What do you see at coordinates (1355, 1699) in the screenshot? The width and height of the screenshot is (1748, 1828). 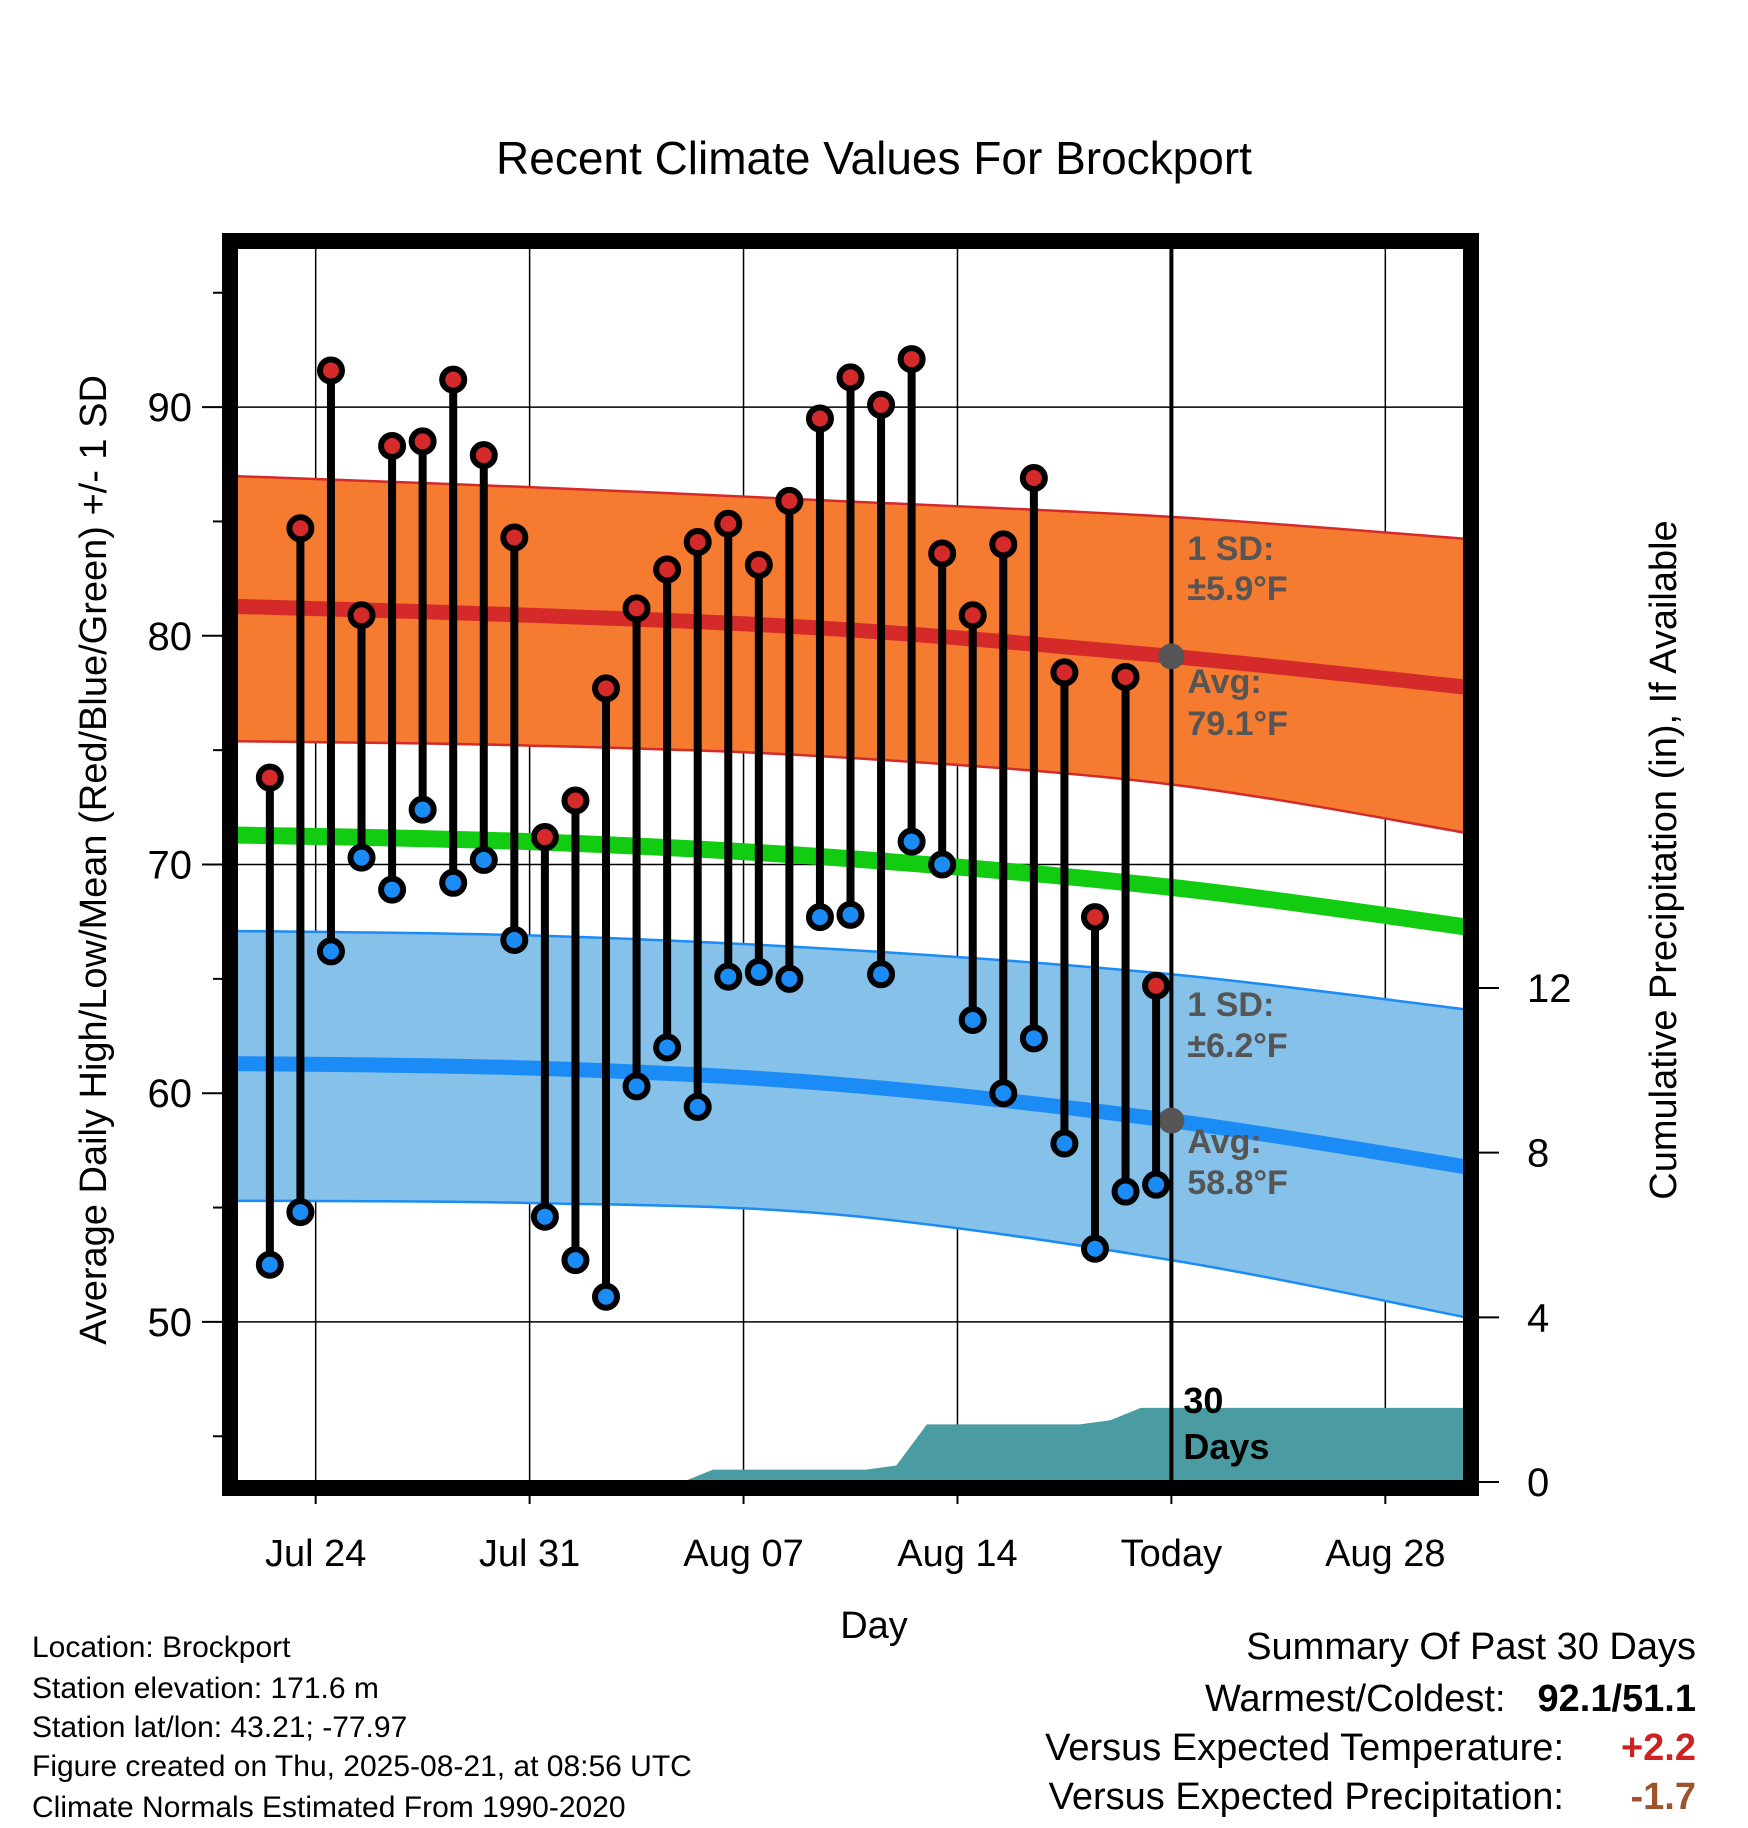 I see `summary-warmest-label: Warmest/Coldest:` at bounding box center [1355, 1699].